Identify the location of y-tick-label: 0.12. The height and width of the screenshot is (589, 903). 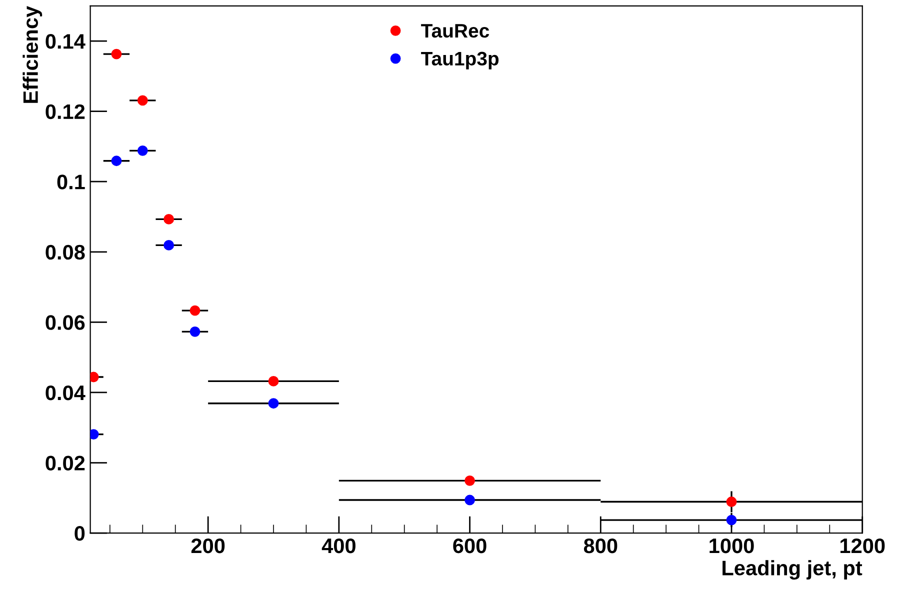
(65, 112).